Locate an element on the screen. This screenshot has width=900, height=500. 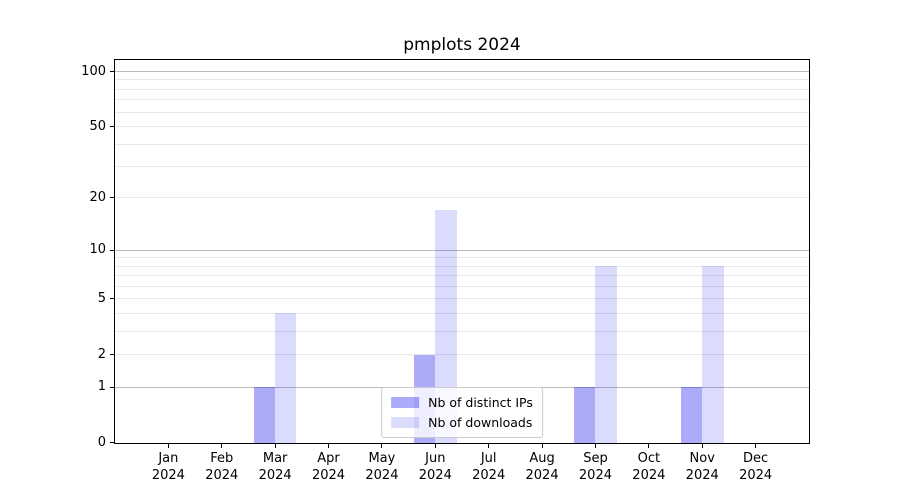
y-tick-label-5: 5 is located at coordinates (101, 298).